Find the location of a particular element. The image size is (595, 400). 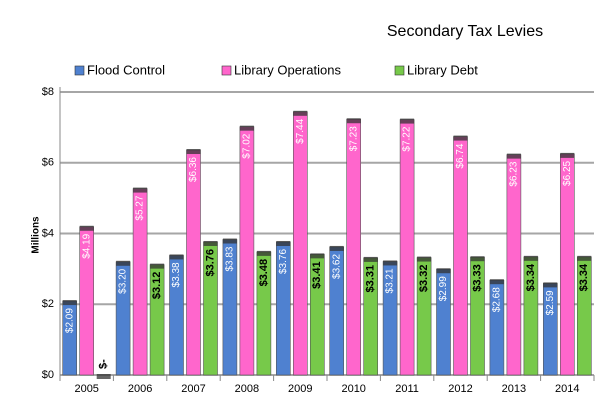

y-tick-label: $0 is located at coordinates (48, 375).